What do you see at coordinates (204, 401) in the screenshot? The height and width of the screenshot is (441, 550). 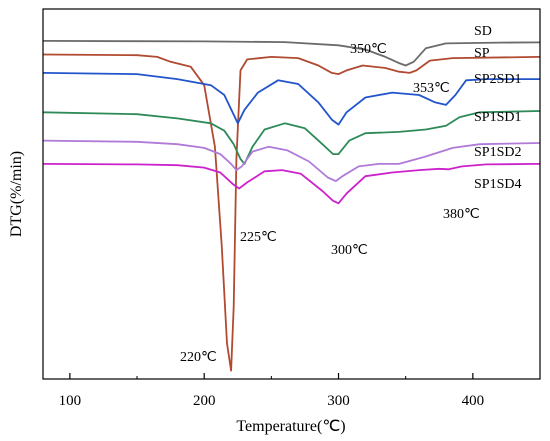 I see `x-tick-label: 200` at bounding box center [204, 401].